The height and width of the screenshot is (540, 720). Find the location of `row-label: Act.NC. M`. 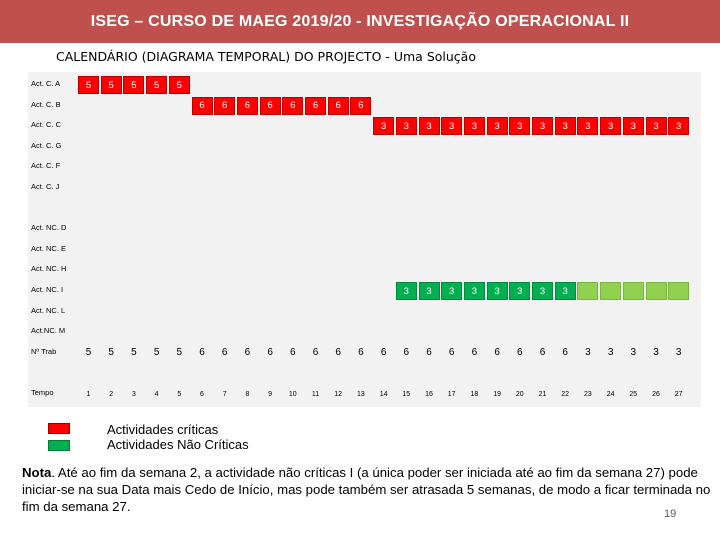

row-label: Act.NC. M is located at coordinates (48, 331).